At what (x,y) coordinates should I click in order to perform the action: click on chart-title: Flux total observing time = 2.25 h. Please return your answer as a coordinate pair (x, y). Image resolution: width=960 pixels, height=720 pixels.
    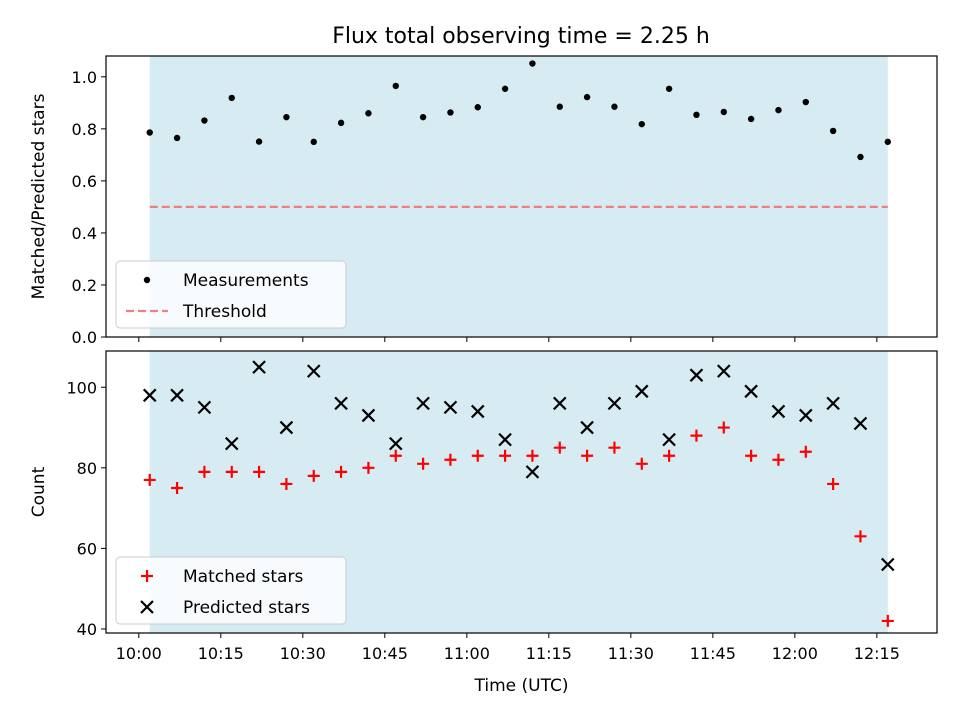
    Looking at the image, I should click on (521, 36).